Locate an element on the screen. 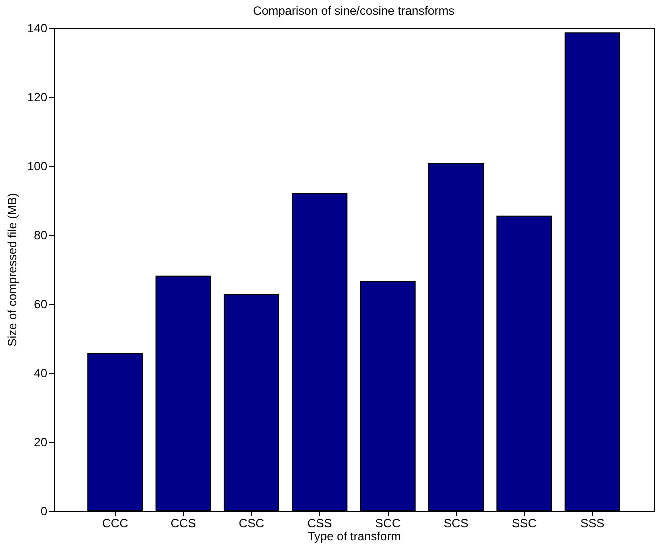 Image resolution: width=670 pixels, height=556 pixels. y-tick-label: 0 is located at coordinates (44, 511).